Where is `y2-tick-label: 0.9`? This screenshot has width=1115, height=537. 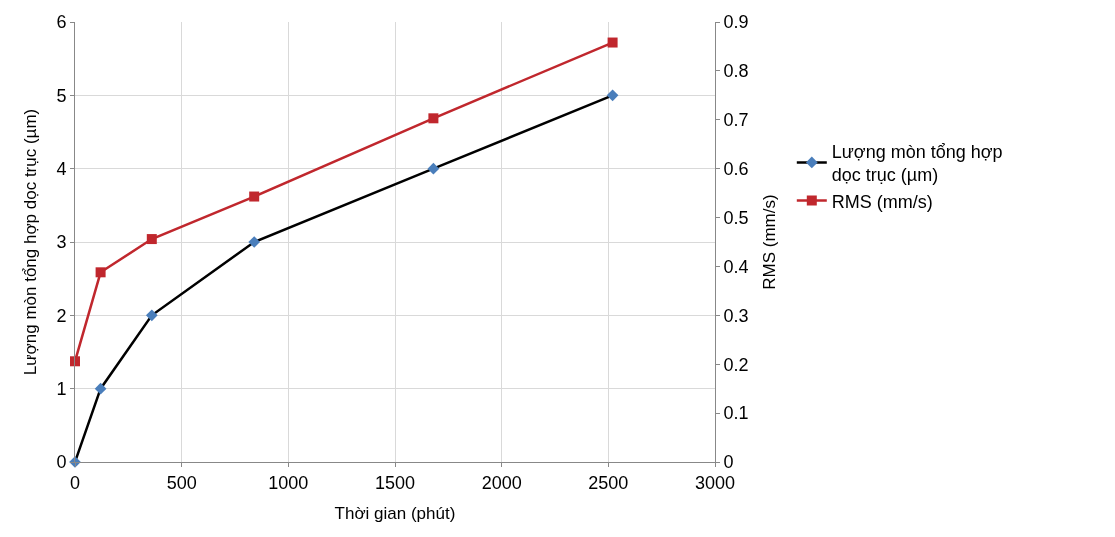 y2-tick-label: 0.9 is located at coordinates (736, 22).